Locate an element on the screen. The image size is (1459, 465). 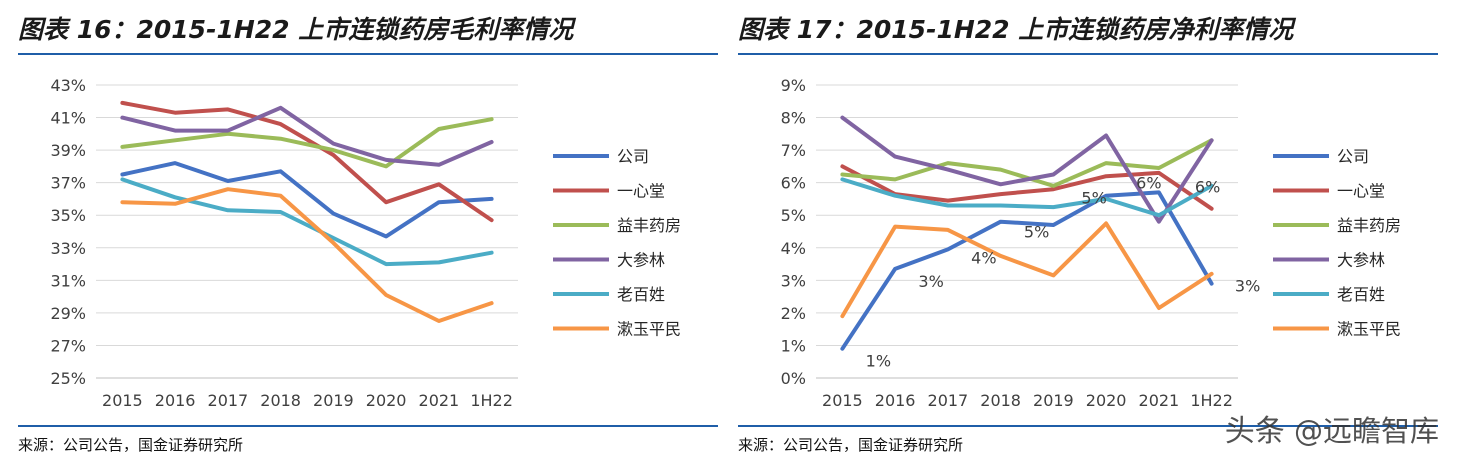
data-label: 1% is located at coordinates (878, 361).